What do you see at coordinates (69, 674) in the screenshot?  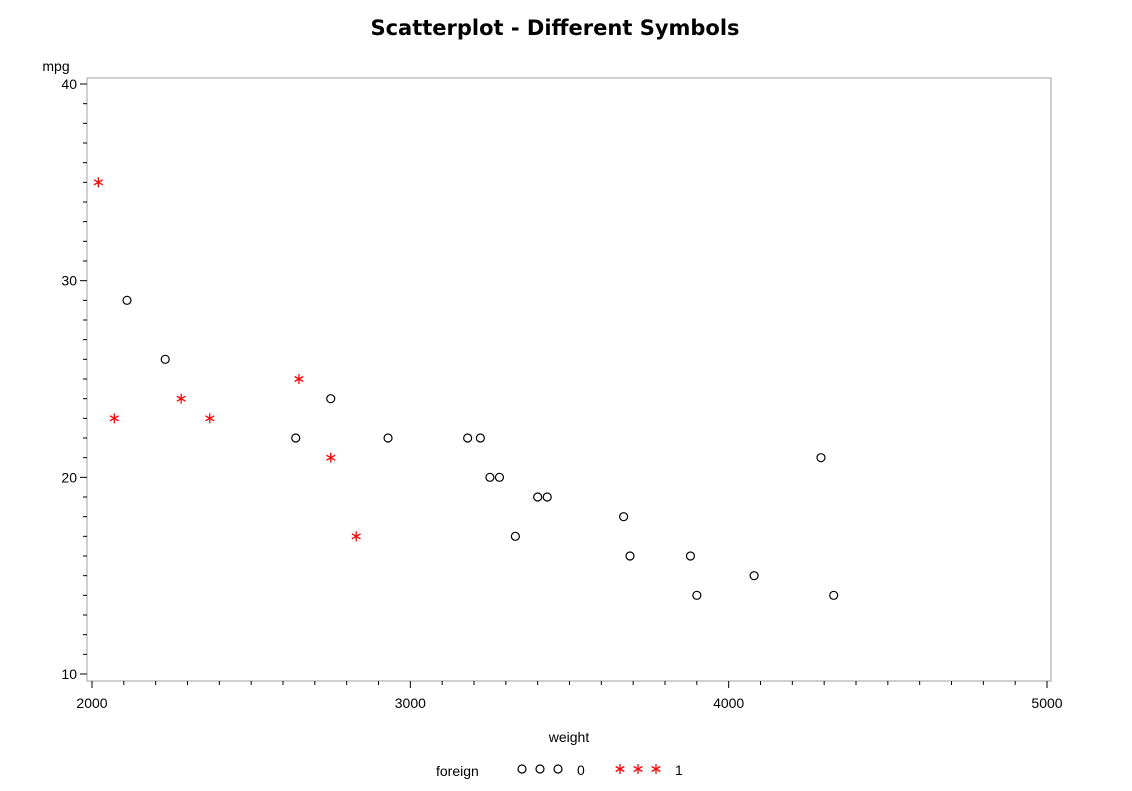 I see `y-tick-label: 10` at bounding box center [69, 674].